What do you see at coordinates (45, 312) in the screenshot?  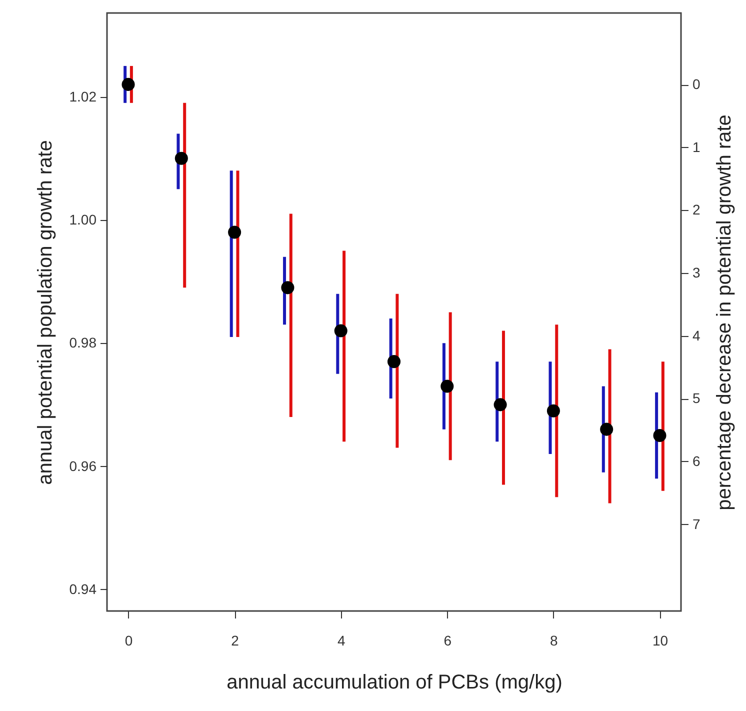 I see `y-axis-title: annual potential population growth rate` at bounding box center [45, 312].